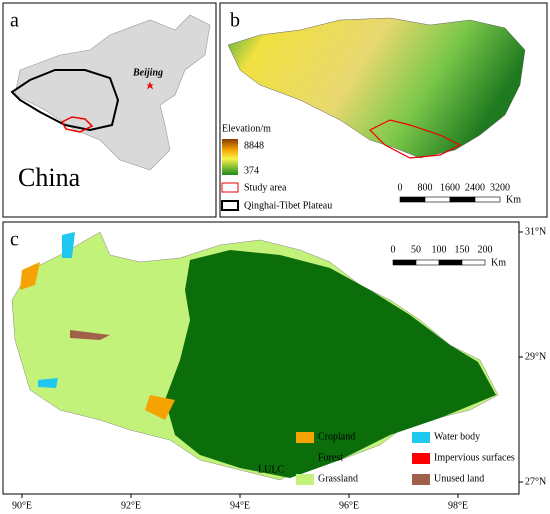  What do you see at coordinates (458, 505) in the screenshot?
I see `longitude-label: 98°E` at bounding box center [458, 505].